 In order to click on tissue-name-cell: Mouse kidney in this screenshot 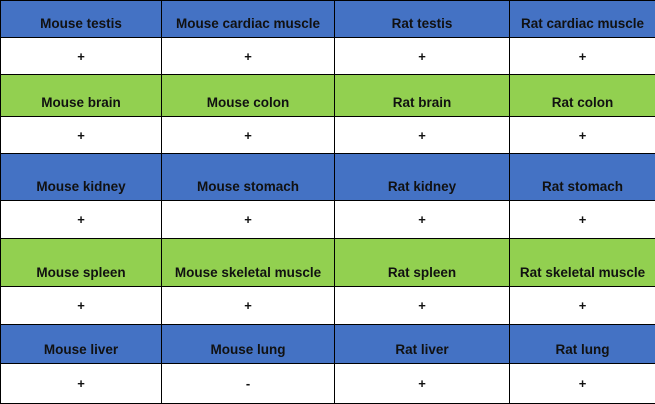, I will do `click(81, 177)`.